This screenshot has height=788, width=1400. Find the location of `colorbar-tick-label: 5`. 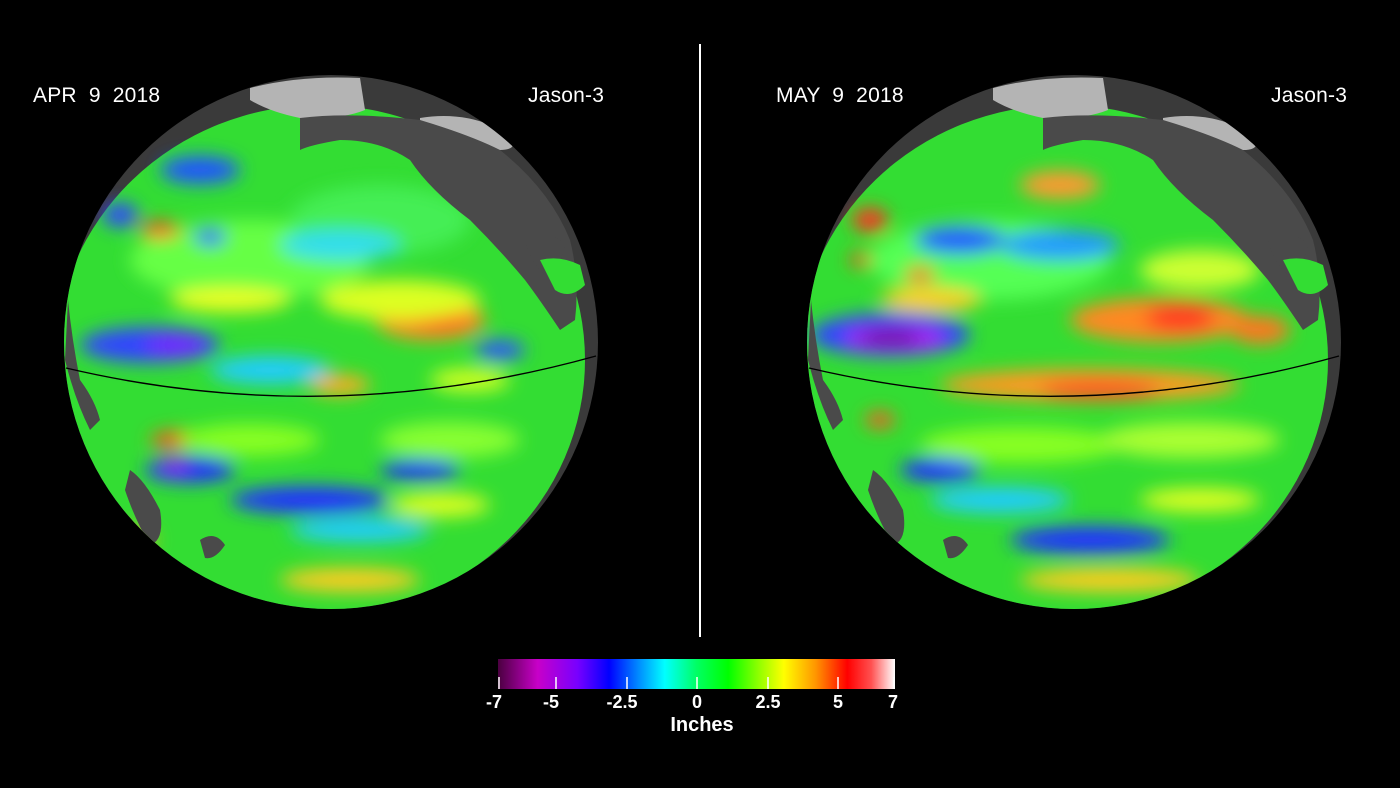

colorbar-tick-label: 5 is located at coordinates (838, 702).